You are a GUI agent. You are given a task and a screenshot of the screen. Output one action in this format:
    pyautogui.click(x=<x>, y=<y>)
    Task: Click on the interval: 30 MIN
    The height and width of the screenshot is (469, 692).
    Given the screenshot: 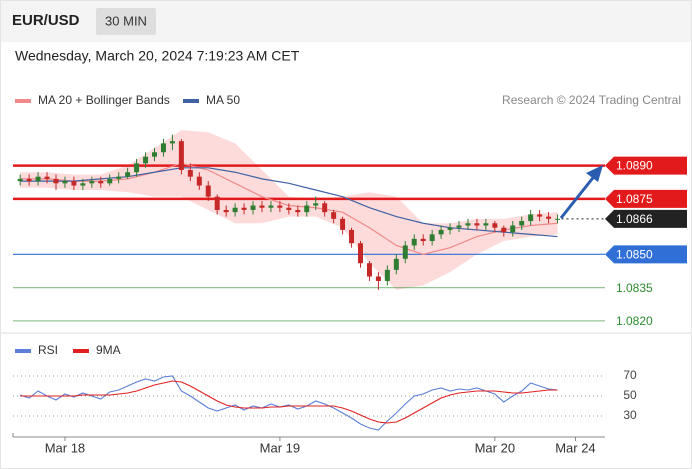 What is the action you would take?
    pyautogui.click(x=126, y=20)
    